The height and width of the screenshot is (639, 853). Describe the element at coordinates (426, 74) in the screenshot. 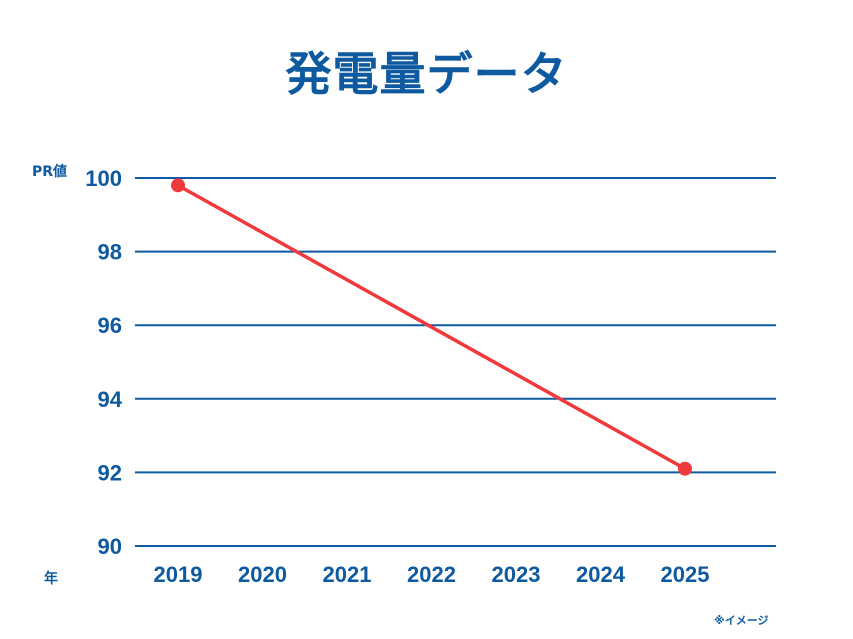

I see `chart-title: 発電量データ` at that location.